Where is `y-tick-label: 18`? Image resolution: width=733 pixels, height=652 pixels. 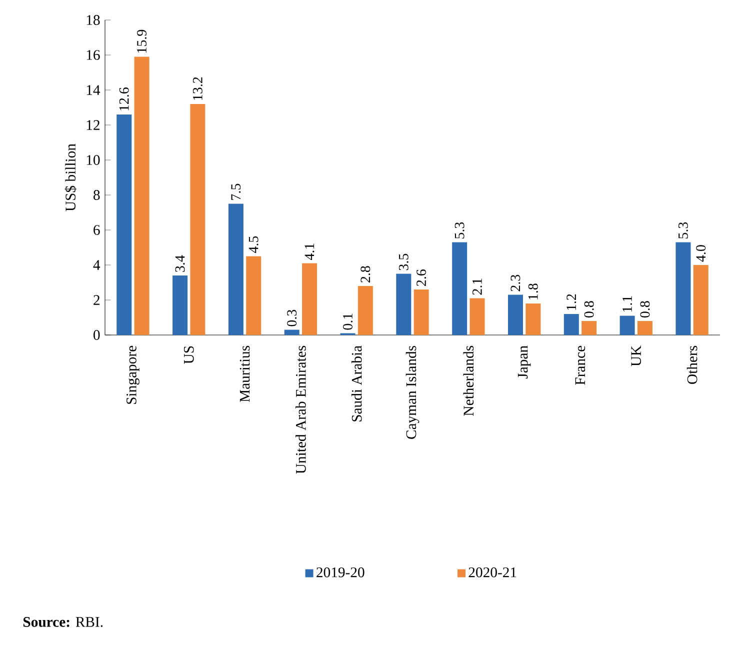 y-tick-label: 18 is located at coordinates (93, 20).